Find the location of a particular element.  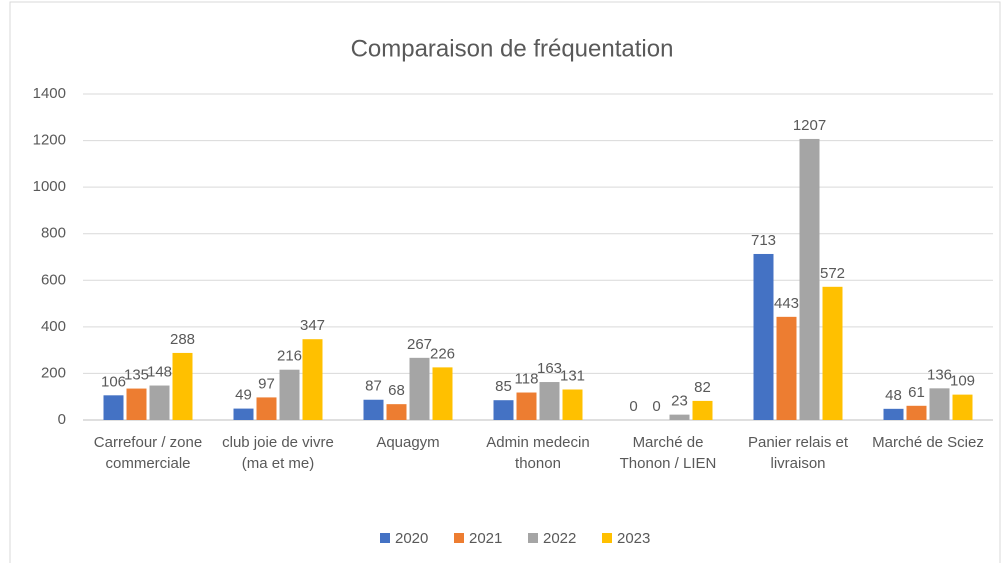

data-label: 118 is located at coordinates (527, 378).